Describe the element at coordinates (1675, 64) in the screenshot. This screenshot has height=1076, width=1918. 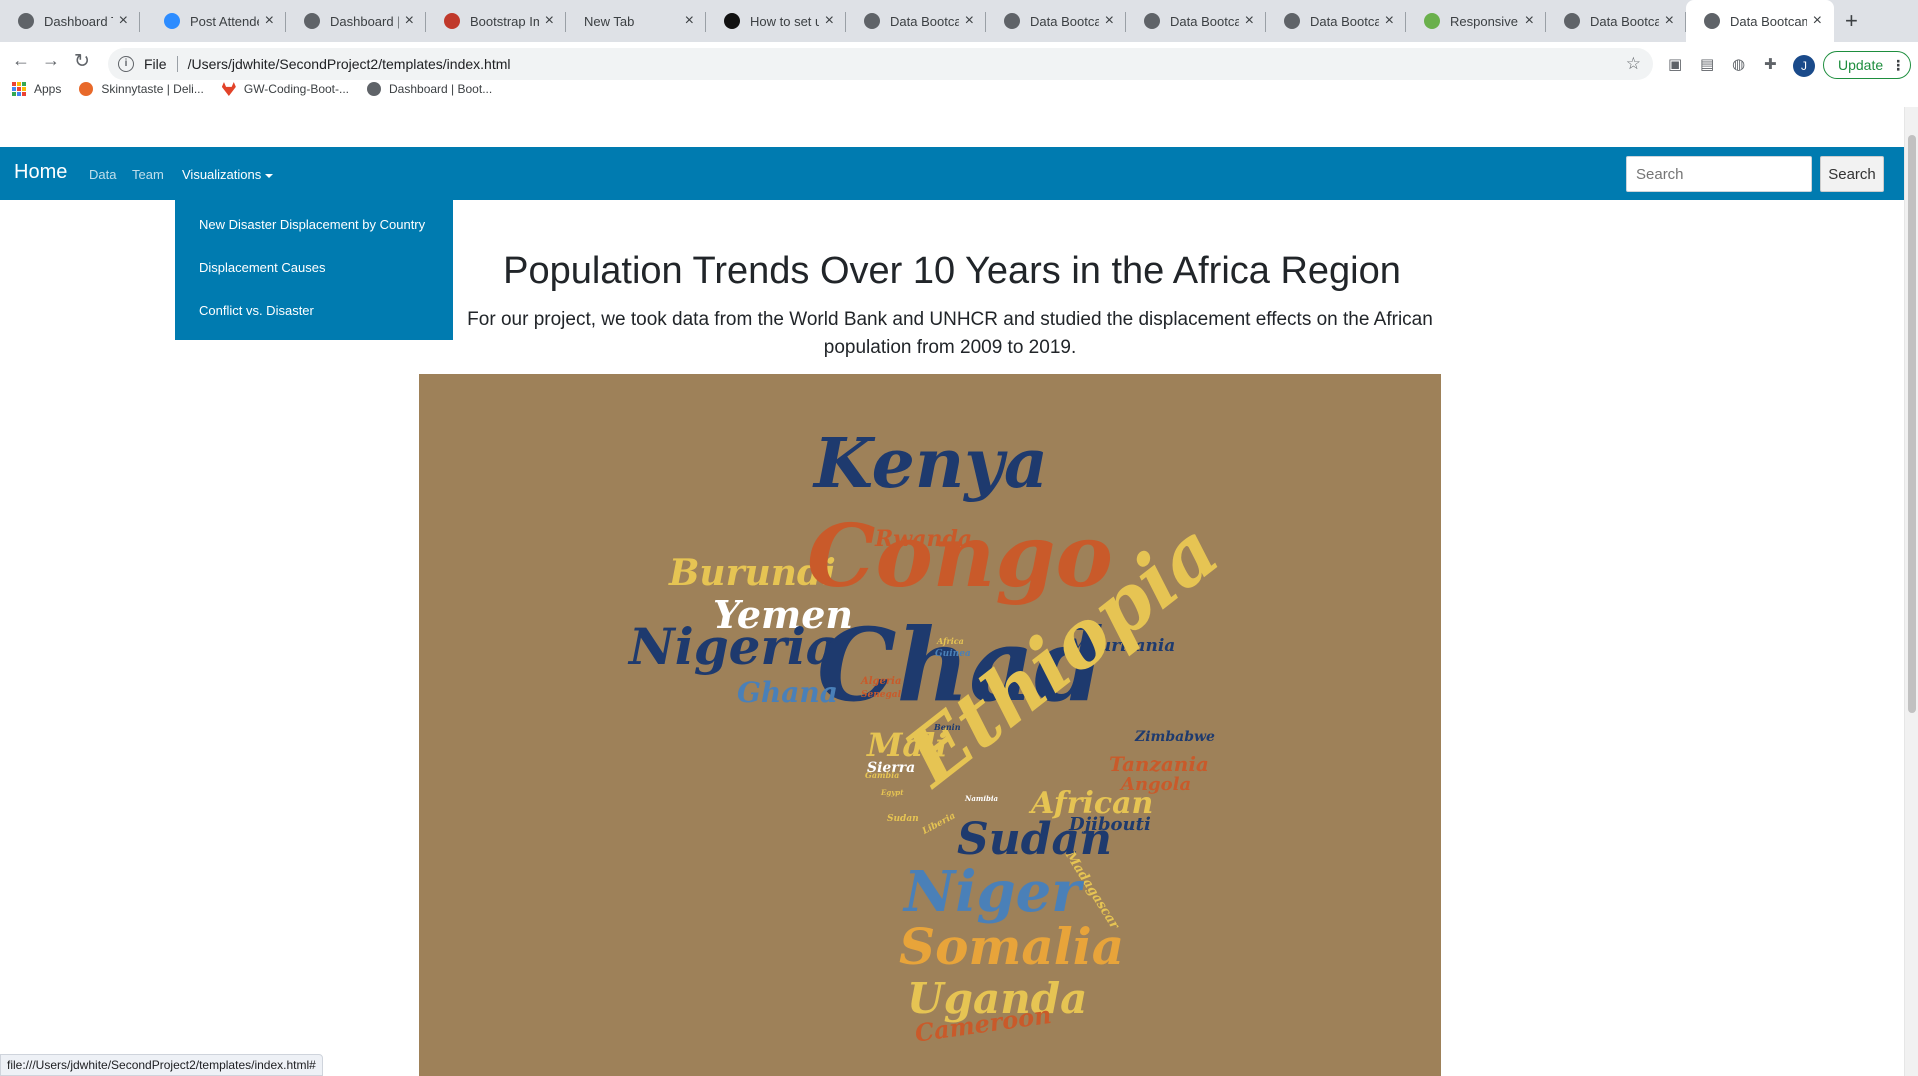
I see `facebook-extension-icon: ▣` at that location.